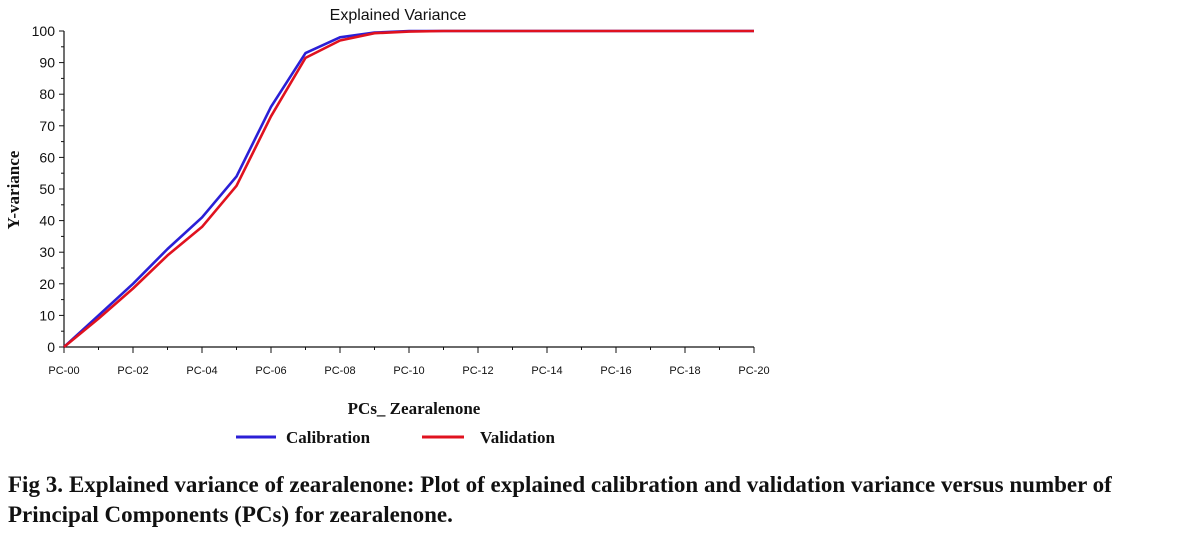 Image resolution: width=1200 pixels, height=533 pixels. Describe the element at coordinates (63, 371) in the screenshot. I see `x-tick-label: PC-00` at that location.